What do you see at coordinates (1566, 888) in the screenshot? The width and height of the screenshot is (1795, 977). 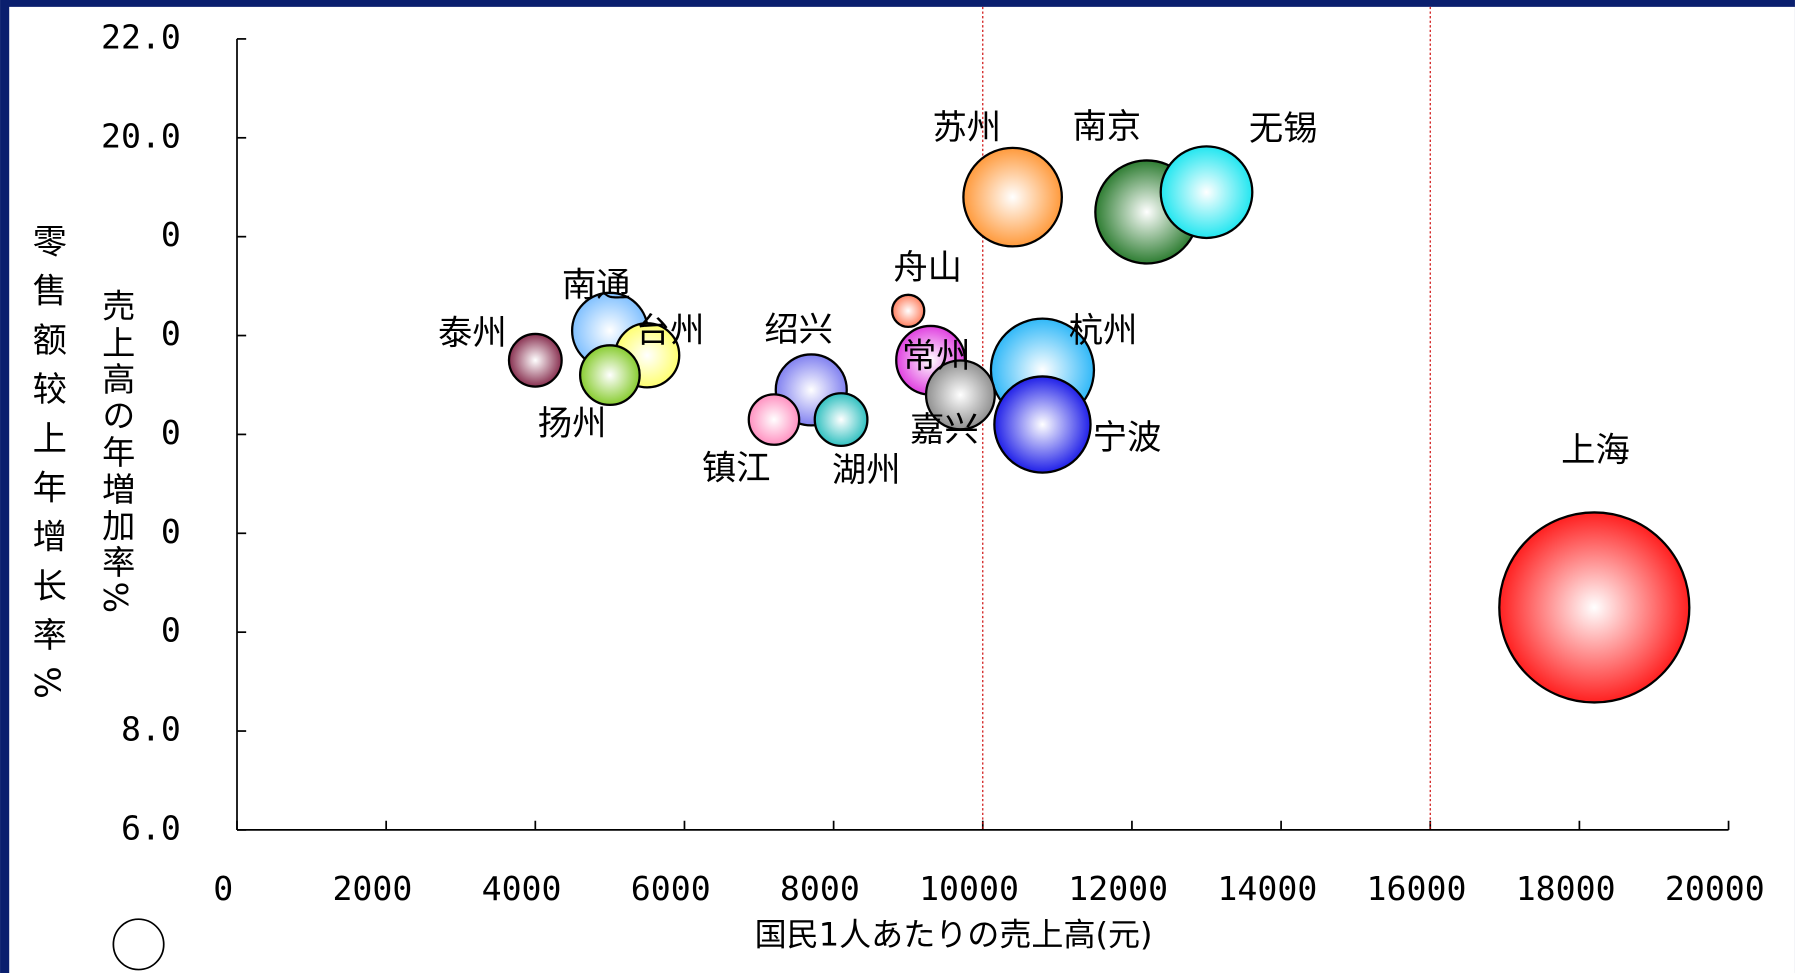 I see `x-tick-label: 18000` at bounding box center [1566, 888].